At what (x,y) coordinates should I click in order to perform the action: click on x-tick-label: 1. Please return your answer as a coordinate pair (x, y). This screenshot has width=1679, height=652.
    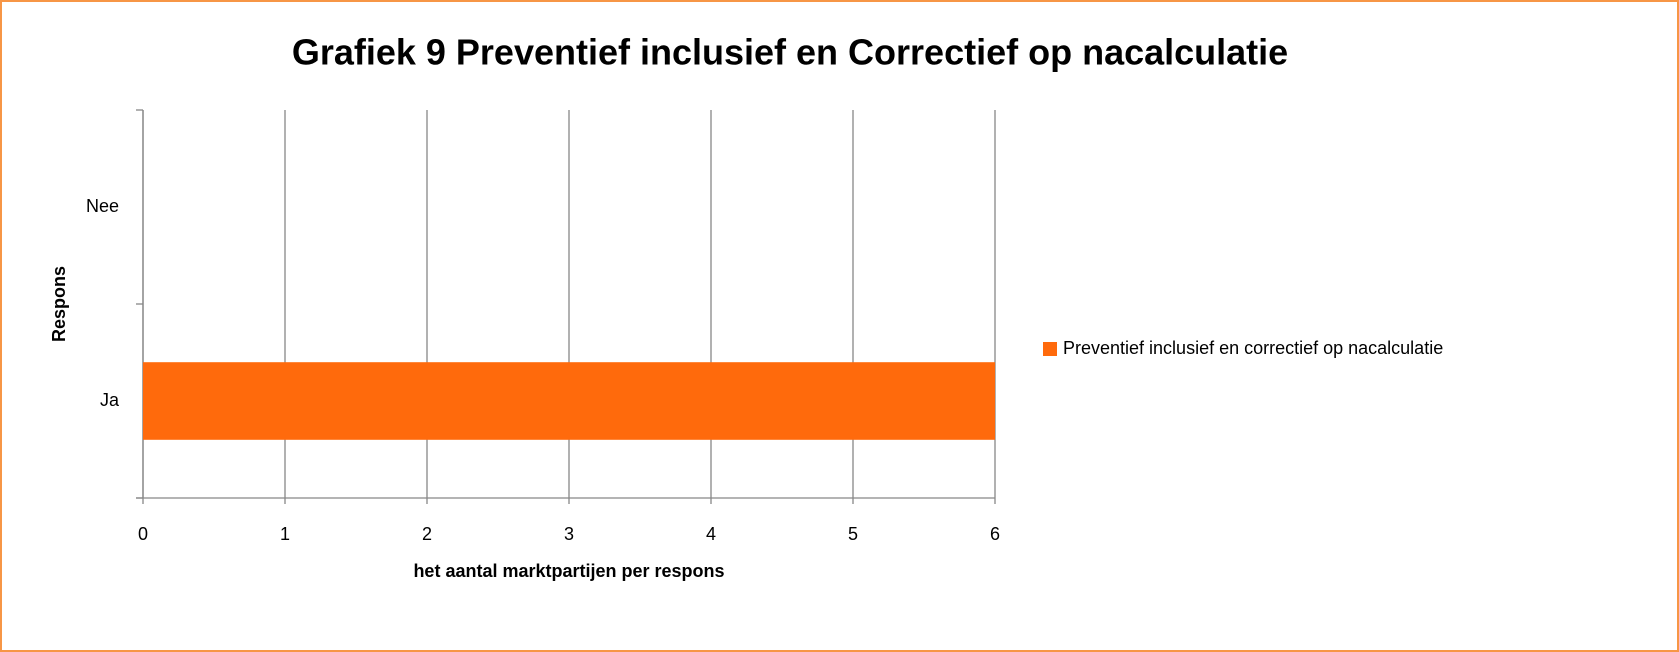
    Looking at the image, I should click on (285, 534).